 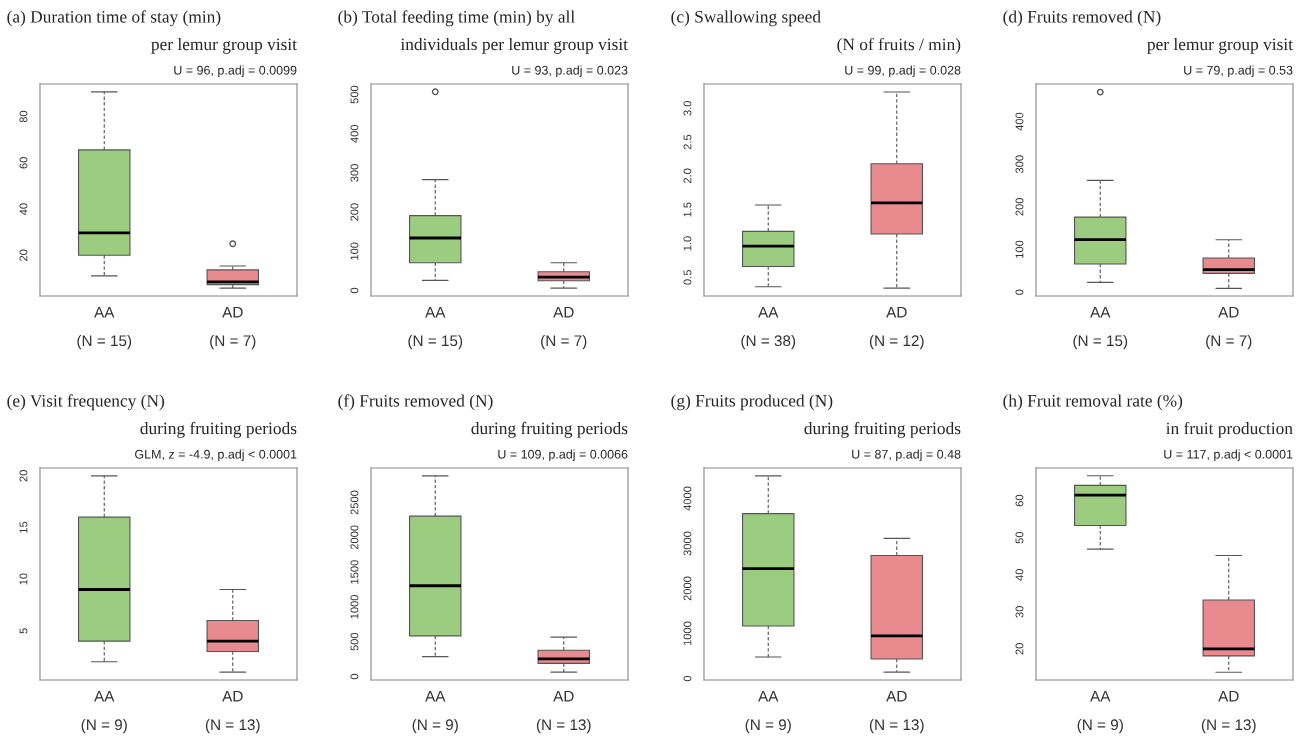 What do you see at coordinates (23, 527) in the screenshot?
I see `y-tick-label: 15` at bounding box center [23, 527].